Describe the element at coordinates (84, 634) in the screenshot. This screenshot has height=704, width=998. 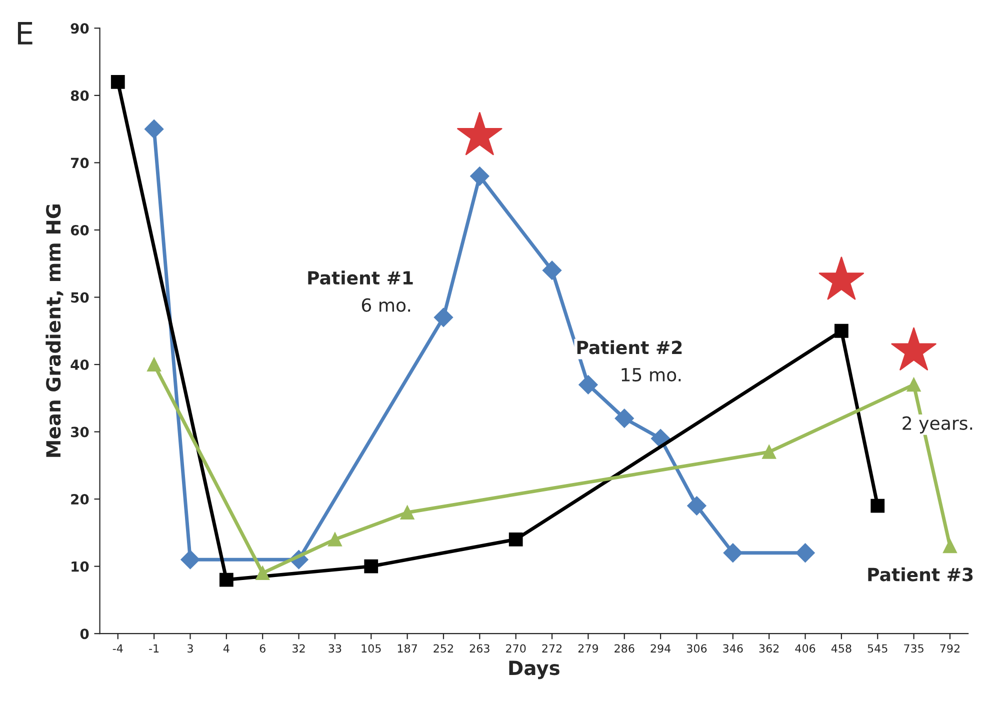
I see `y-tick-label: 0` at that location.